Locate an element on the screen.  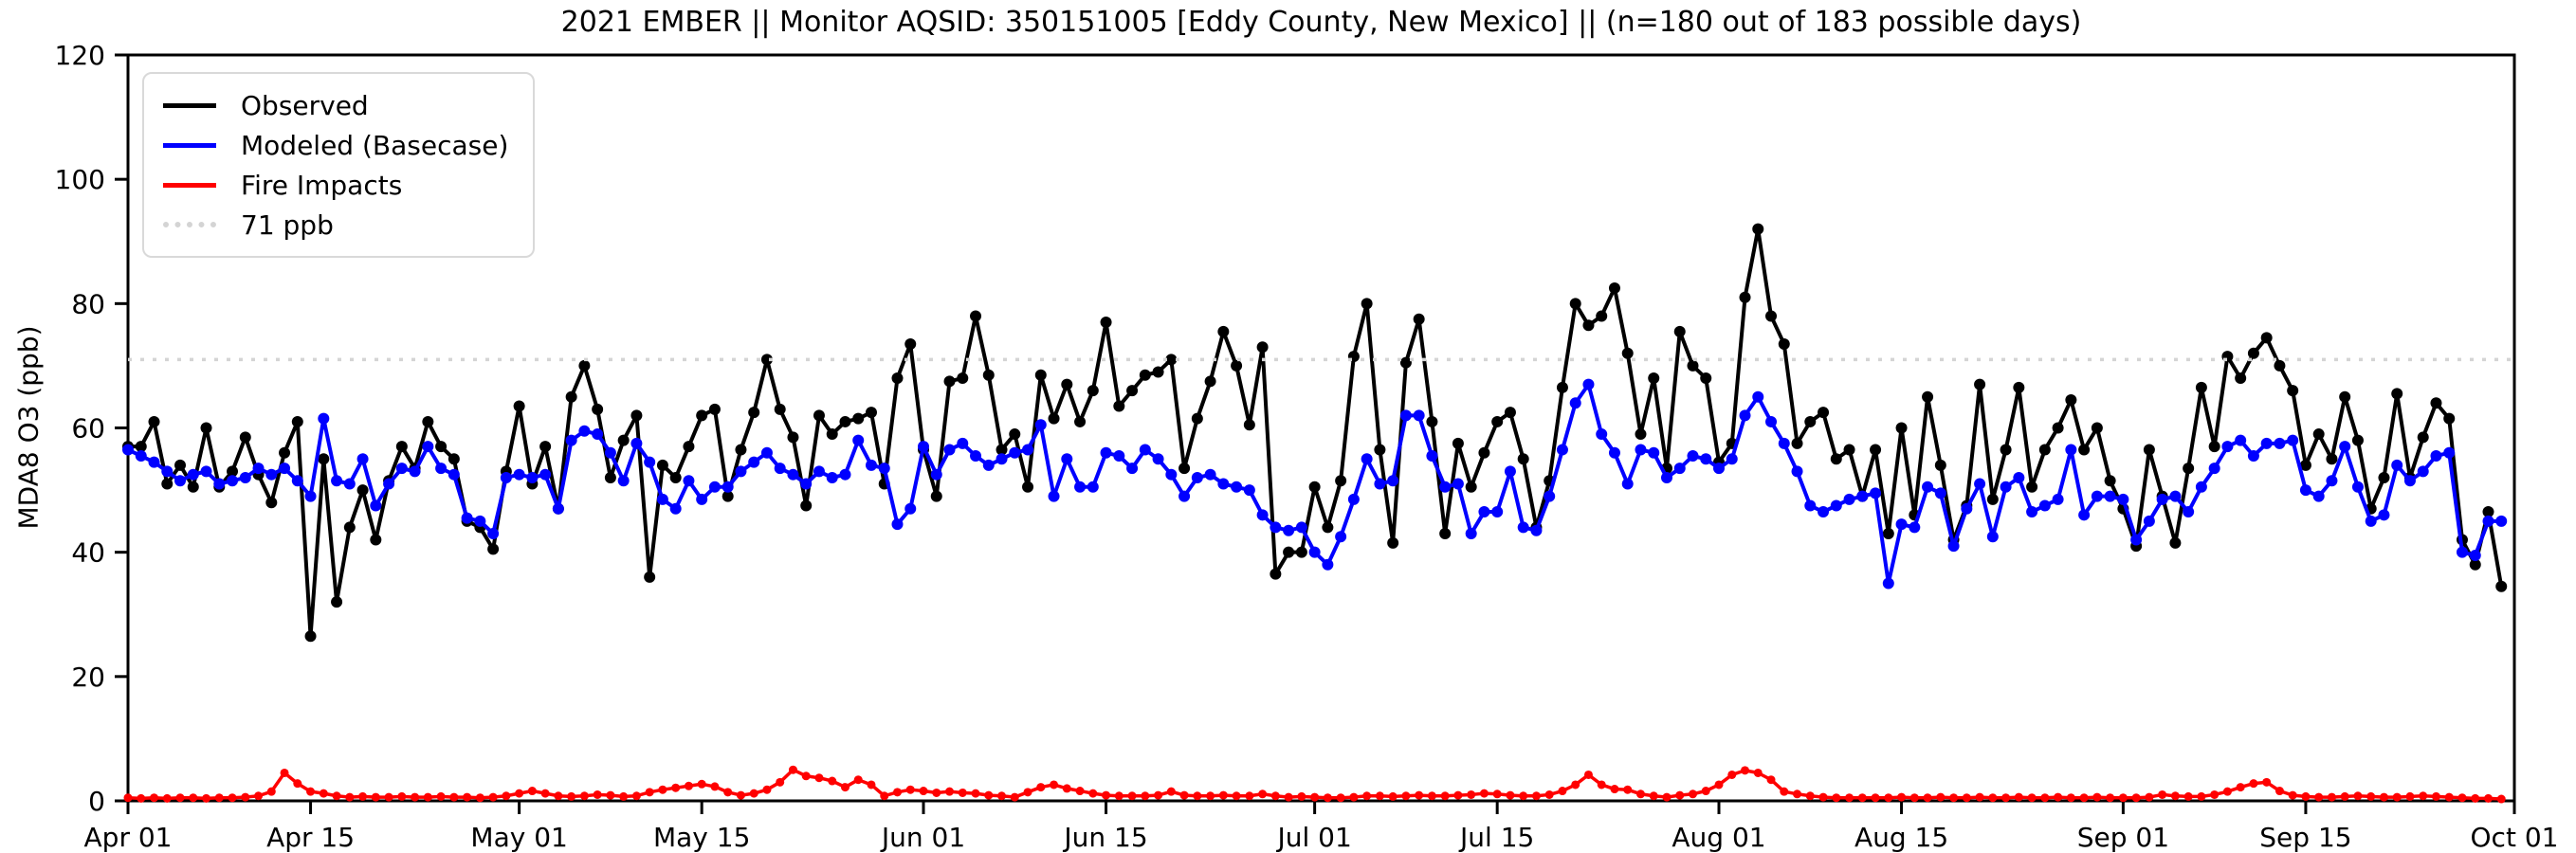
y-tick-label: 40 is located at coordinates (88, 553).